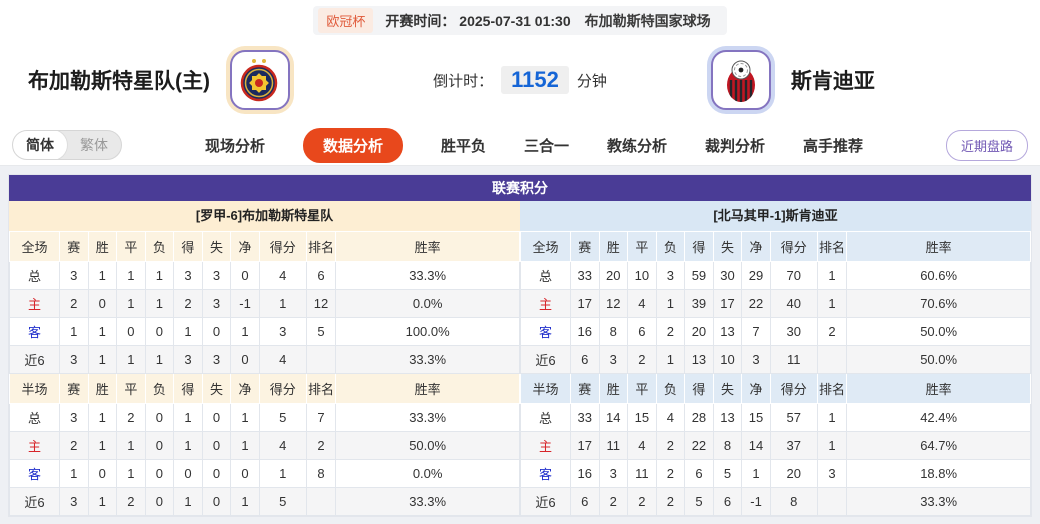 The width and height of the screenshot is (1040, 524). I want to click on stat-cell: 28, so click(699, 417).